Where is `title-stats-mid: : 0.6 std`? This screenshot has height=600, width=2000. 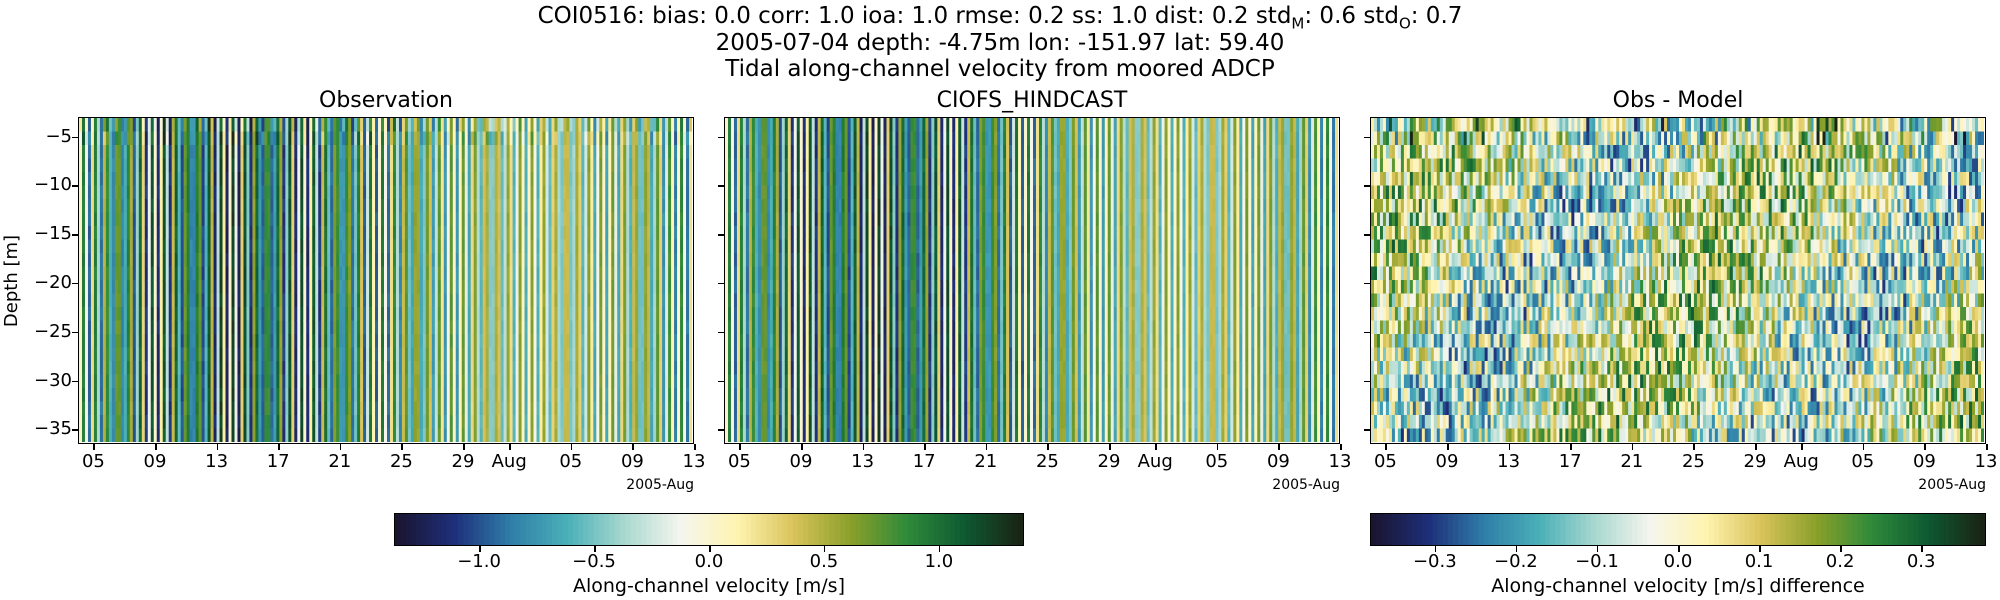
title-stats-mid: : 0.6 std is located at coordinates (1351, 16).